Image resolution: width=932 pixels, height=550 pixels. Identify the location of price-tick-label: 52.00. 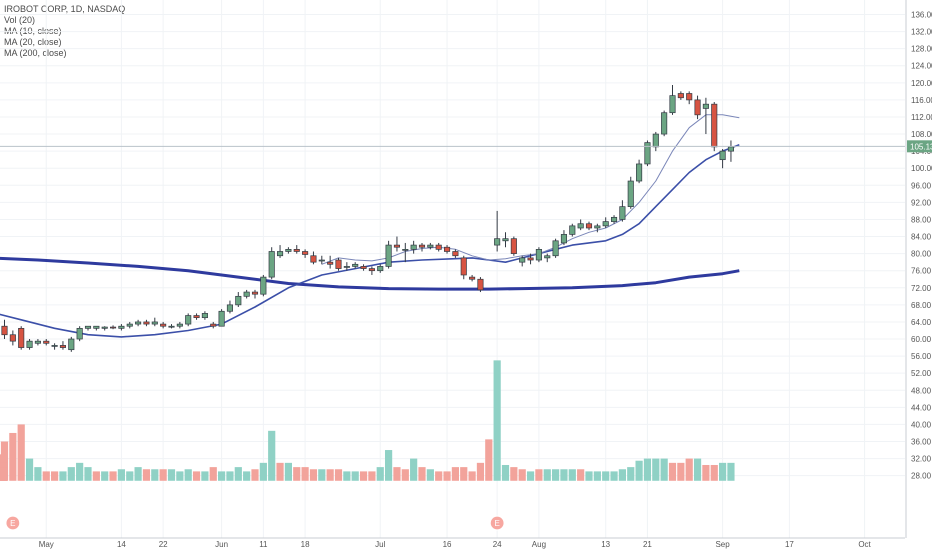
(921, 373).